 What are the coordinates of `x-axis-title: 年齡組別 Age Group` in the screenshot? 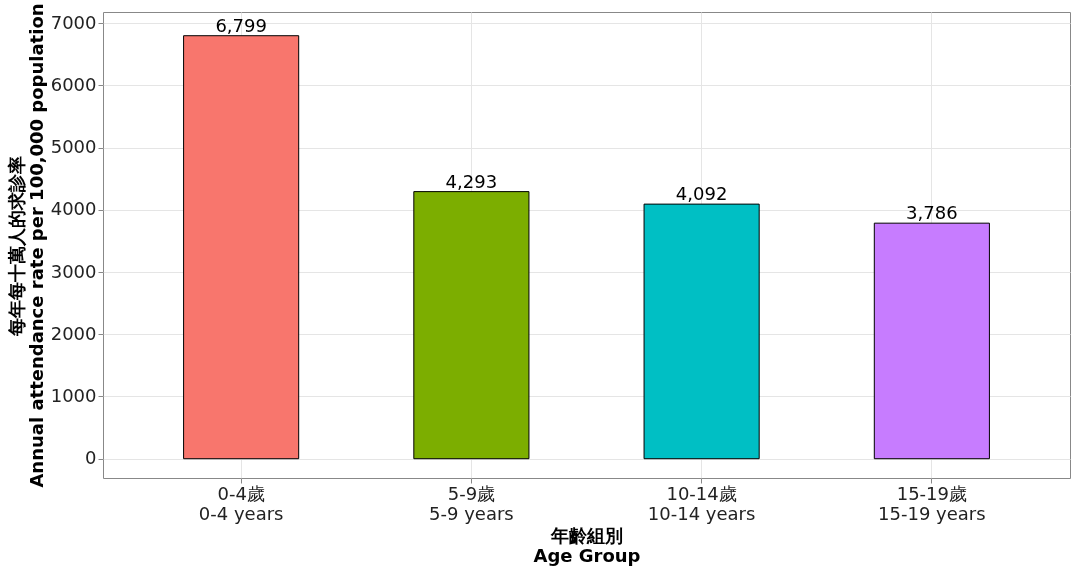 It's located at (587, 545).